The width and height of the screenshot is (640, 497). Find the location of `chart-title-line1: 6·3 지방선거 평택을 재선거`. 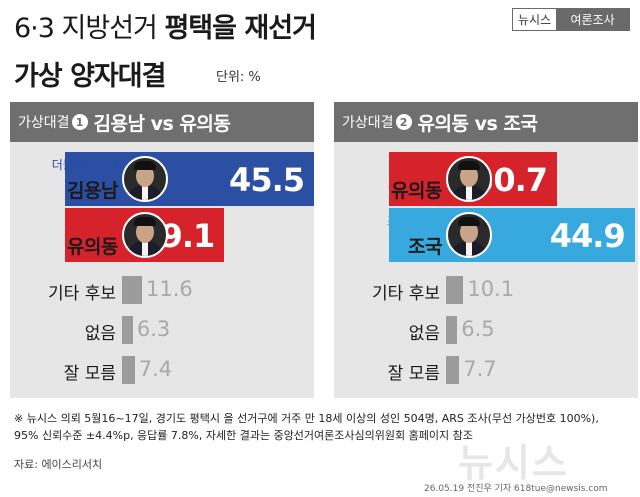

chart-title-line1: 6·3 지방선거 평택을 재선거 is located at coordinates (165, 25).